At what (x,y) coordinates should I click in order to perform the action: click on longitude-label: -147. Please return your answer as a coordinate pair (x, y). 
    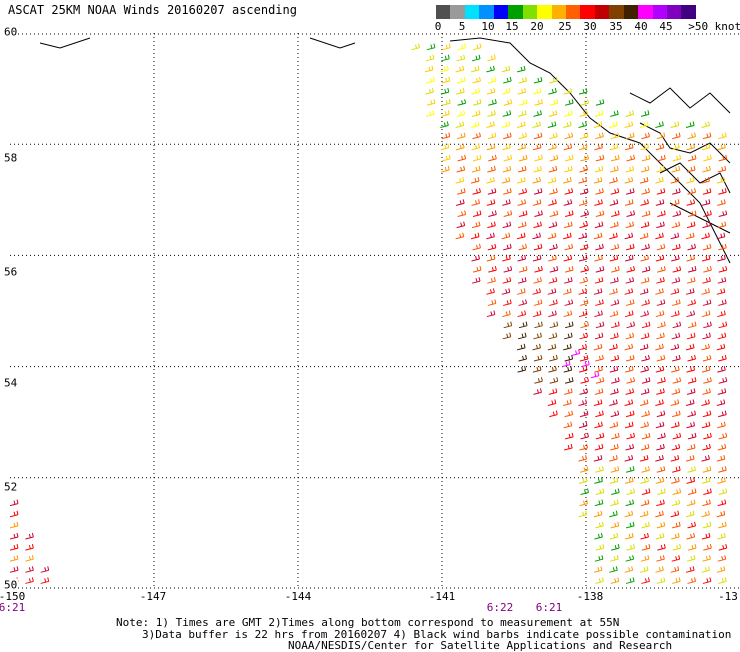
    Looking at the image, I should click on (153, 596).